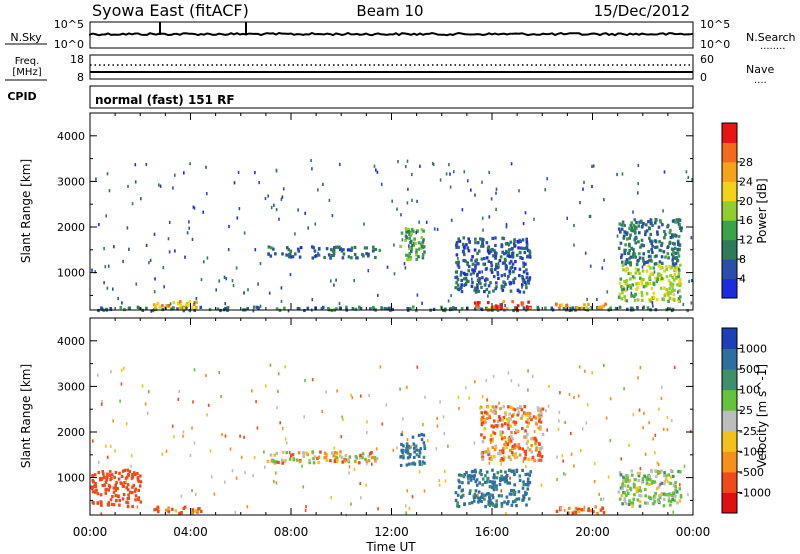  I want to click on colorbar-tick-label: -1000, so click(755, 492).